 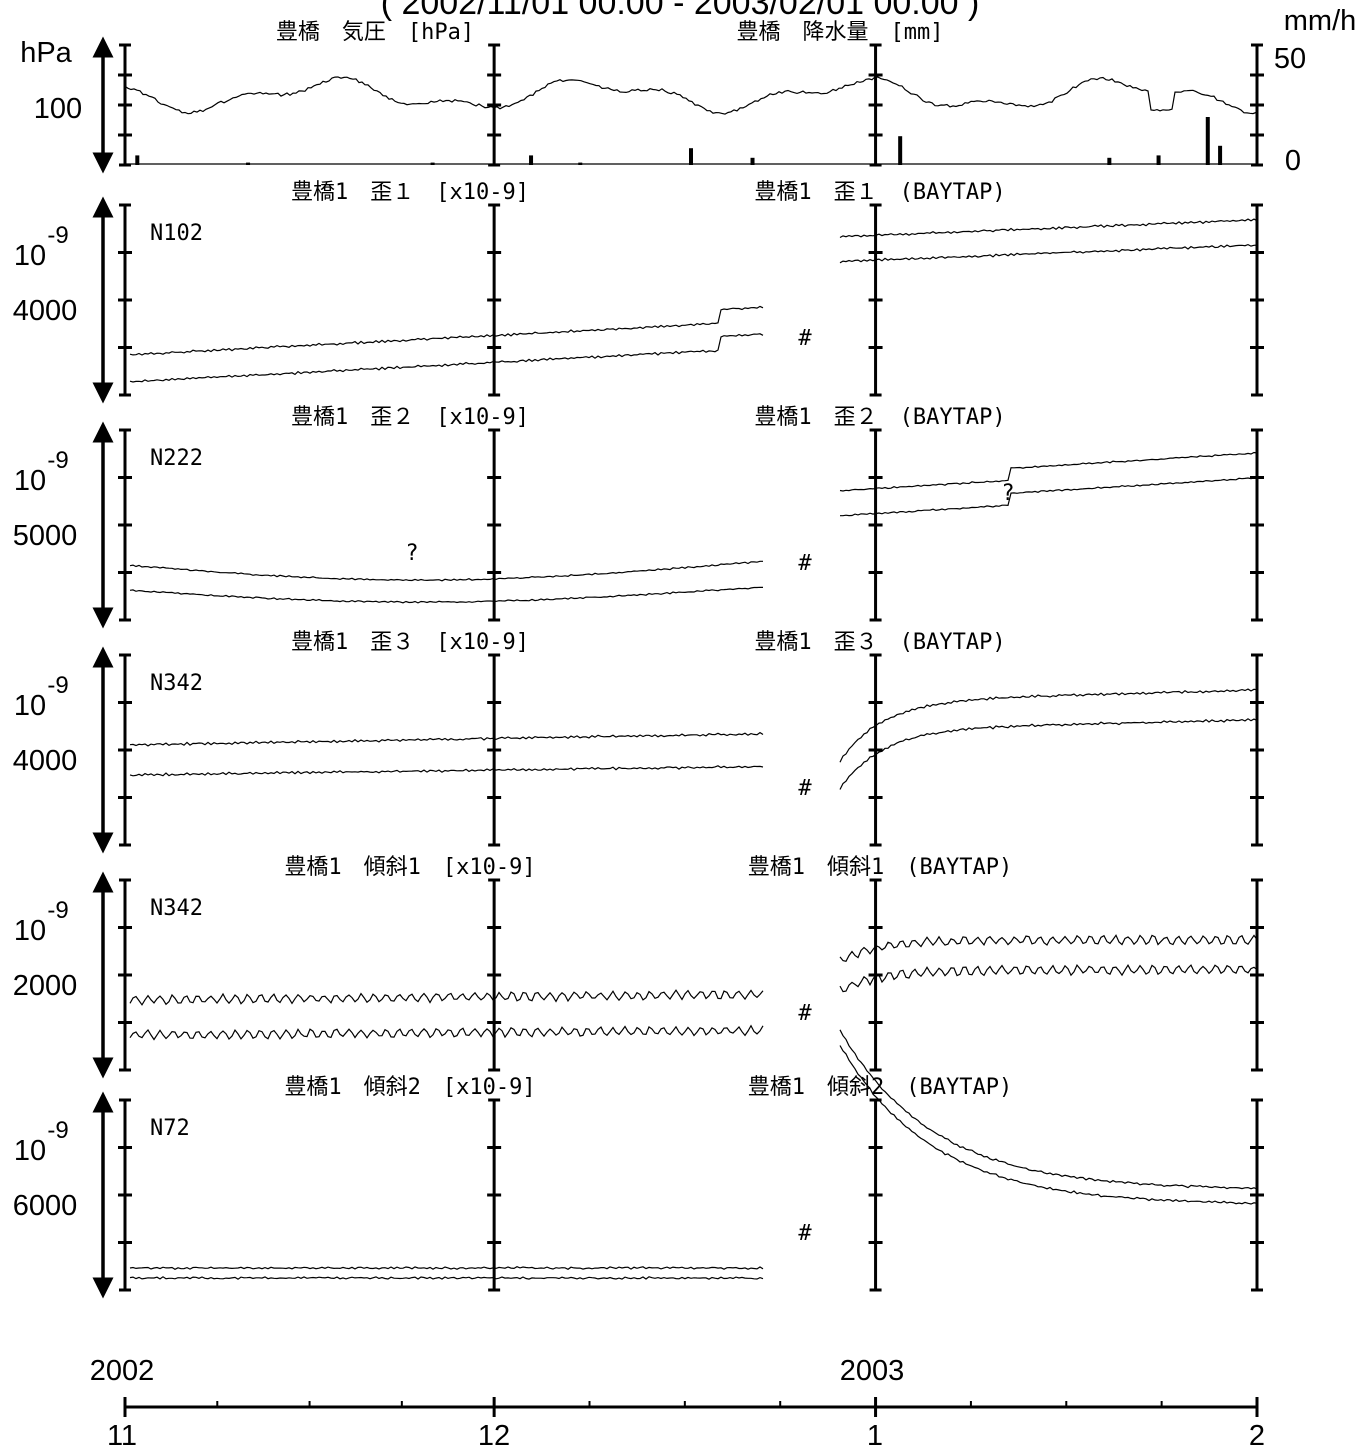 What do you see at coordinates (880, 1087) in the screenshot?
I see `panel-tilt2-title-right: 豊橋1 傾斜2 (BAYTAP)` at bounding box center [880, 1087].